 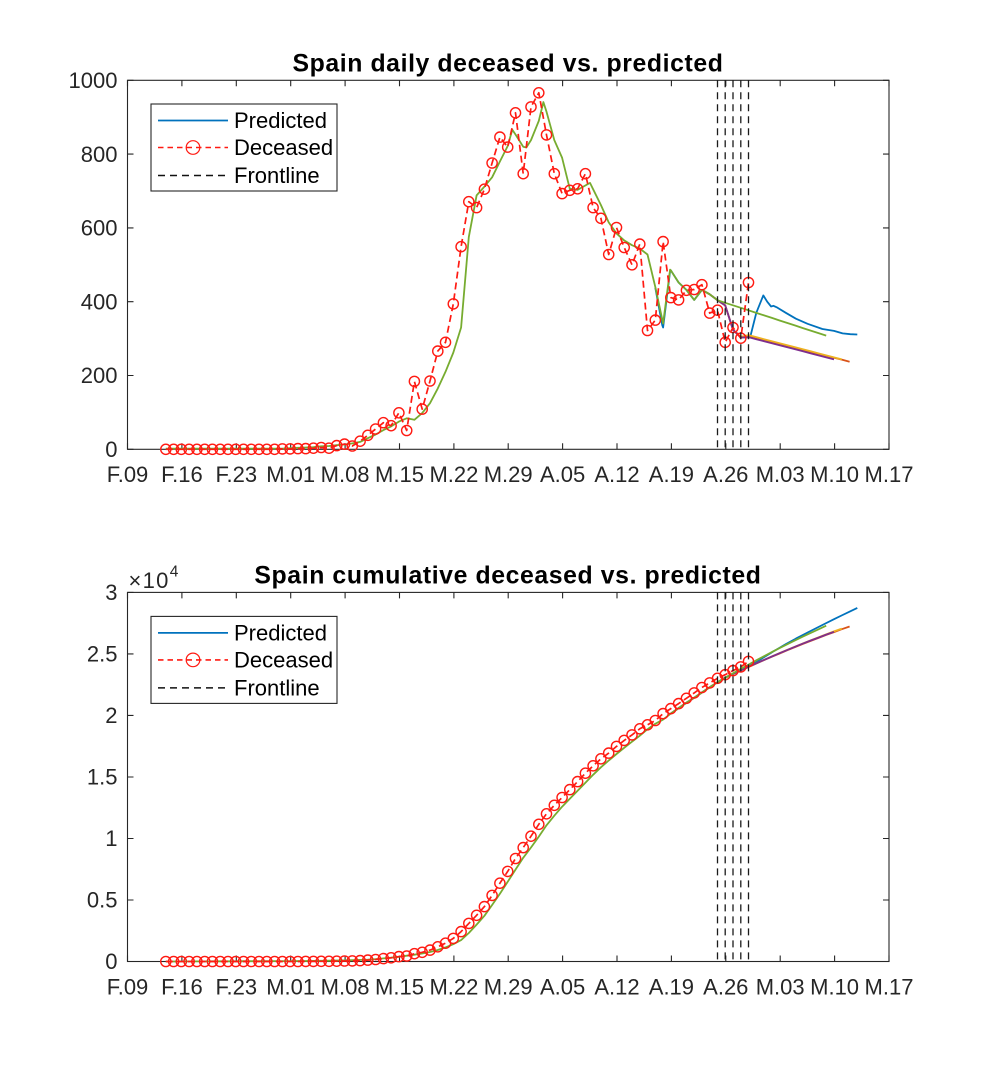 I want to click on svg-text: 0.5, so click(x=102, y=900).